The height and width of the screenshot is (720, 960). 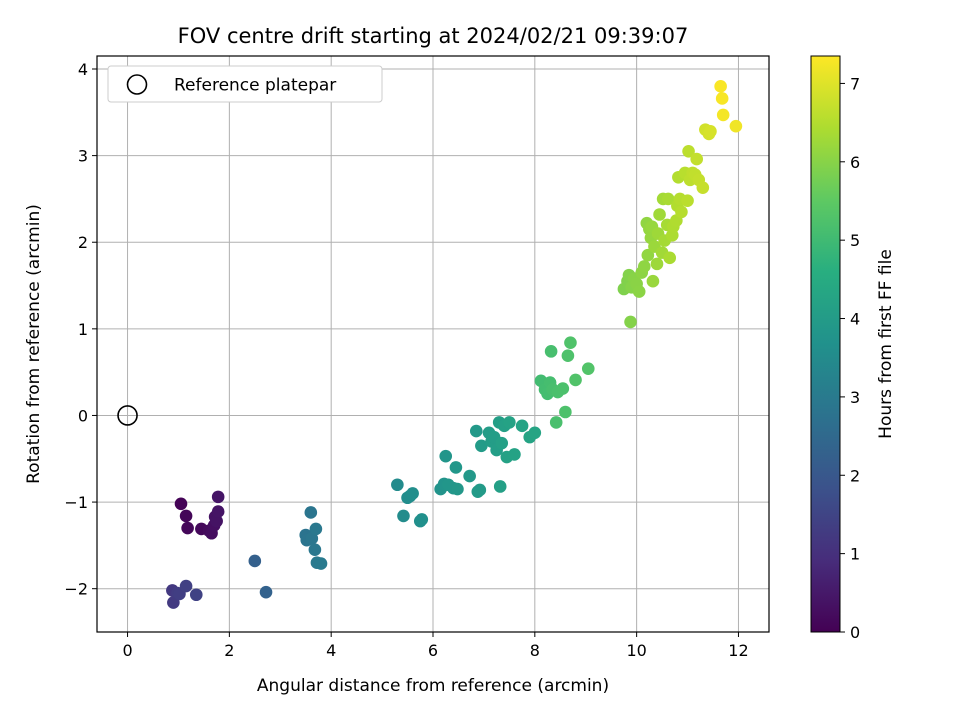 What do you see at coordinates (855, 632) in the screenshot?
I see `colorbar-tick-label: 0` at bounding box center [855, 632].